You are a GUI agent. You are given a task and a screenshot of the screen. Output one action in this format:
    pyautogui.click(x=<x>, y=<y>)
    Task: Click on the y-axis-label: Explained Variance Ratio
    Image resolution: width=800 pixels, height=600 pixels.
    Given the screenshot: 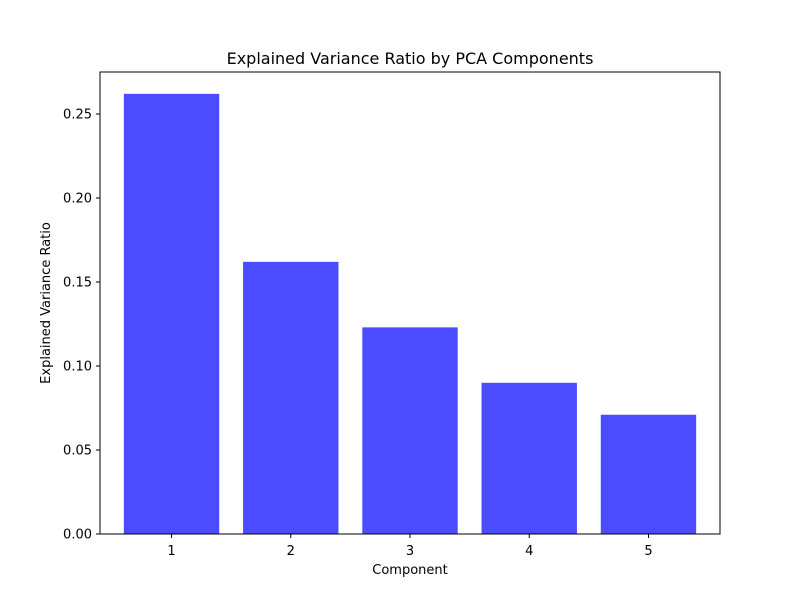 What is the action you would take?
    pyautogui.click(x=46, y=303)
    